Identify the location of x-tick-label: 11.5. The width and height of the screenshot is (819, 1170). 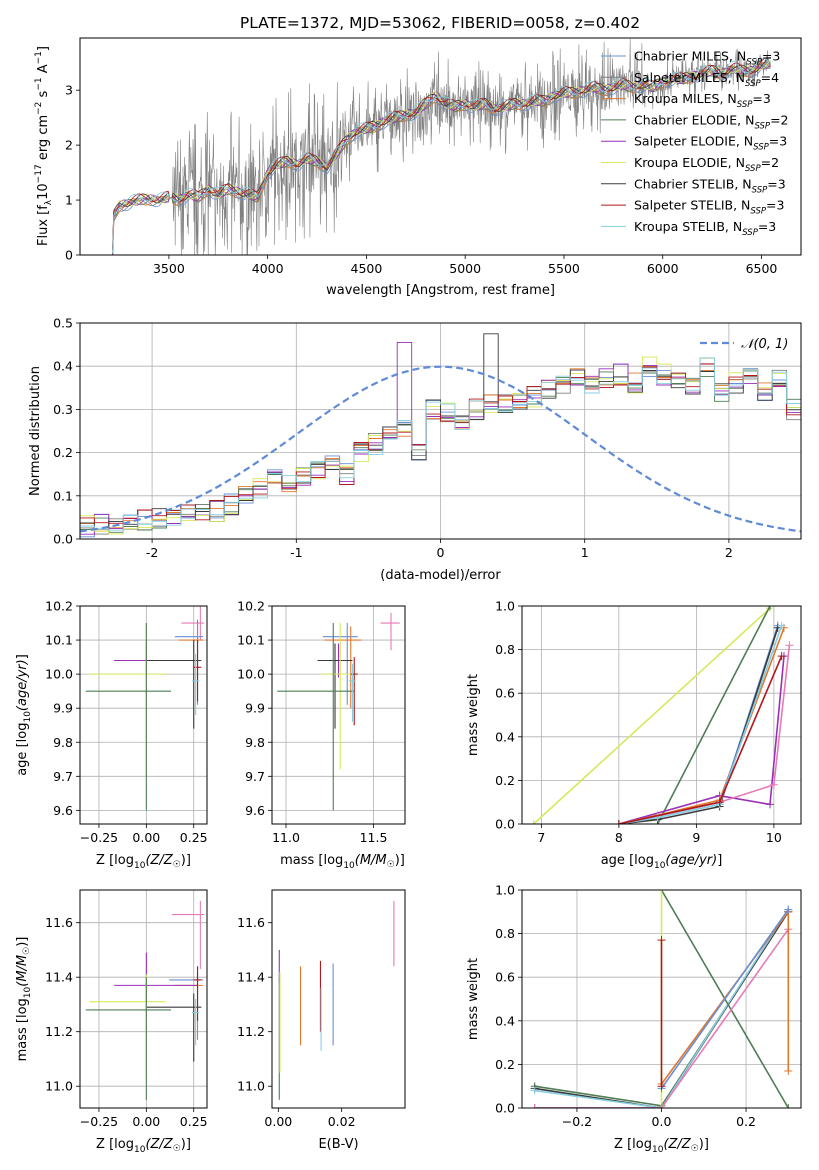
(374, 837).